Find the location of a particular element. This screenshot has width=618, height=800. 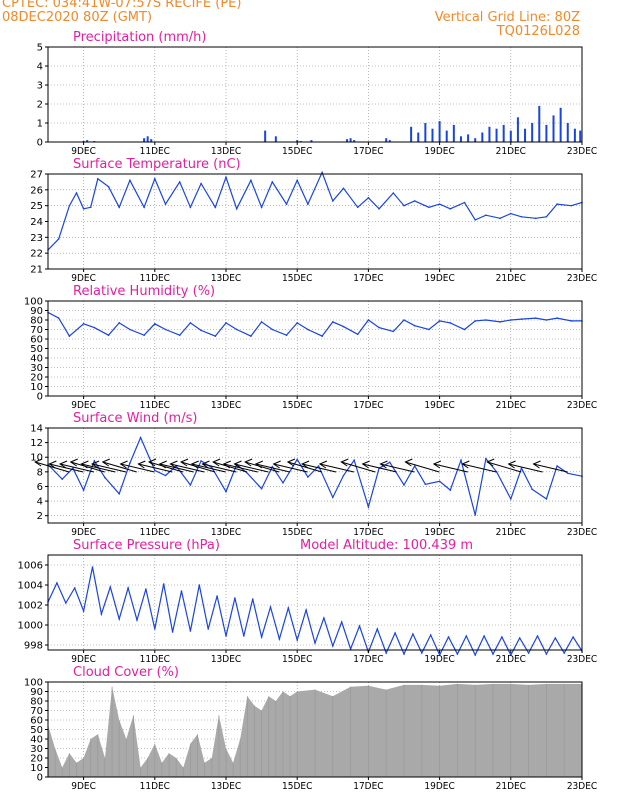

y-tick-label: 14 is located at coordinates (36, 429).